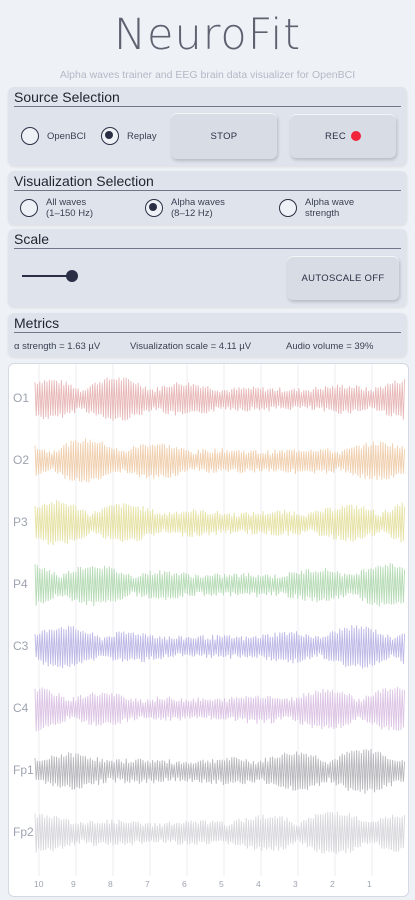 Image resolution: width=415 pixels, height=900 pixels. I want to click on radio-alpha-waves-label: Alpha waves (8–12 Hz), so click(198, 208).